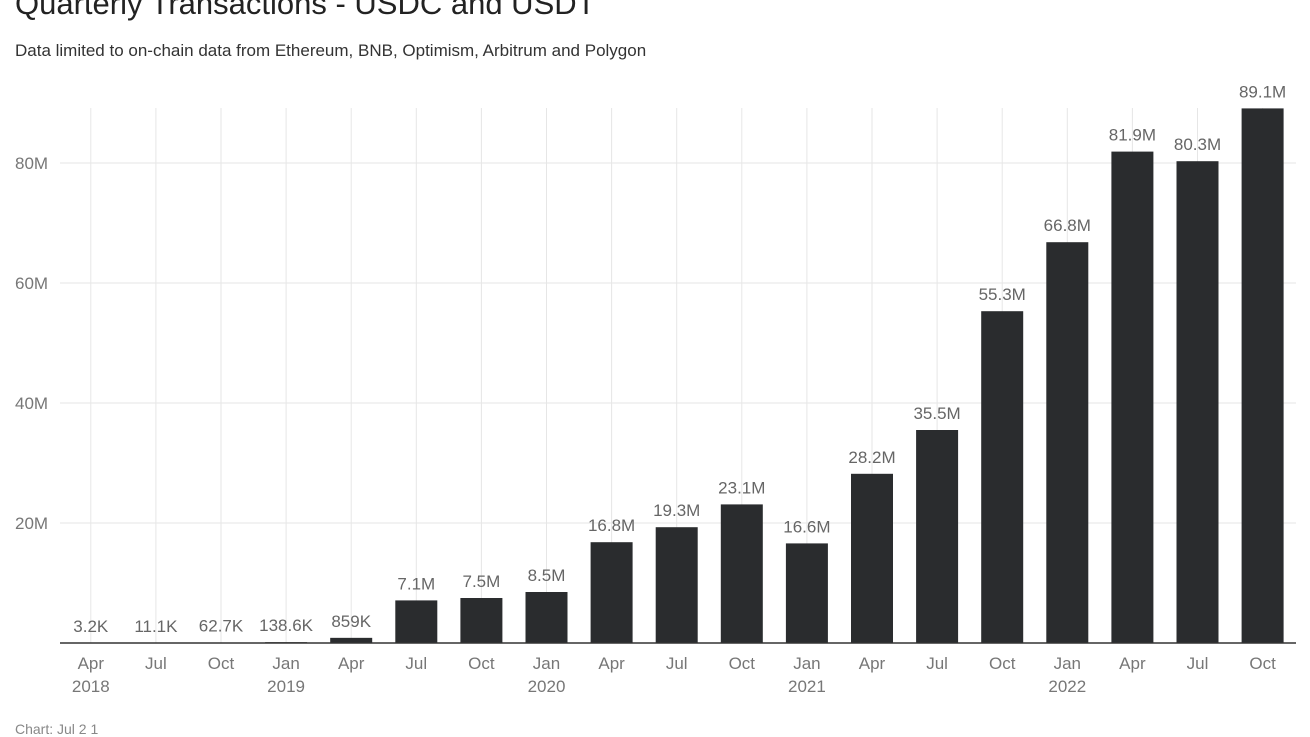 Image resolution: width=1310 pixels, height=737 pixels. Describe the element at coordinates (871, 457) in the screenshot. I see `data-label: 28.2M` at that location.